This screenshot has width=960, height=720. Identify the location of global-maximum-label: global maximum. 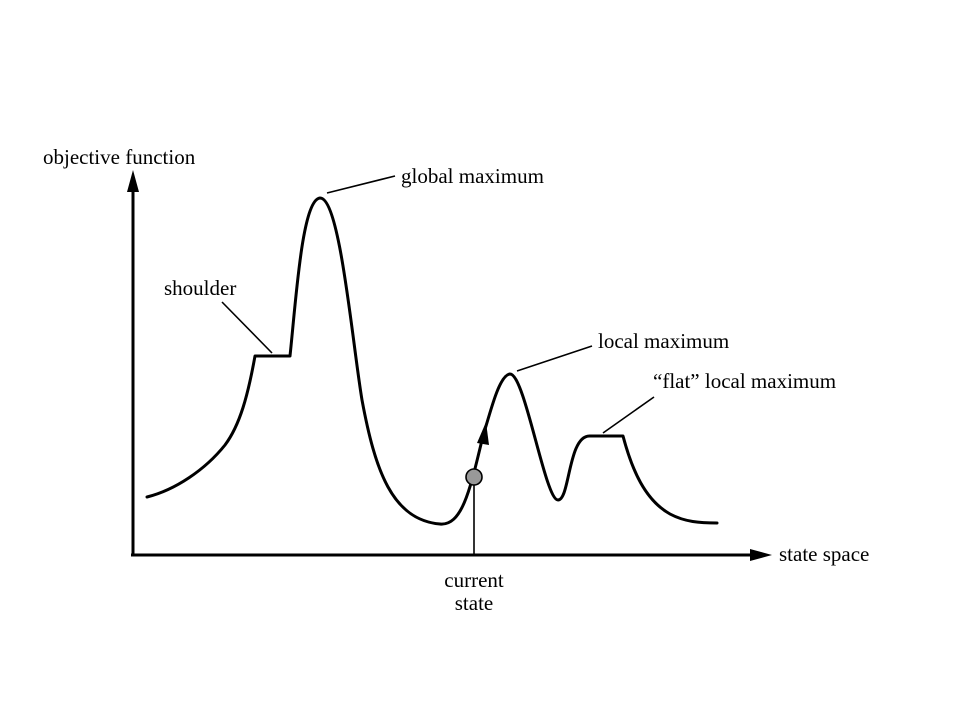
(472, 176).